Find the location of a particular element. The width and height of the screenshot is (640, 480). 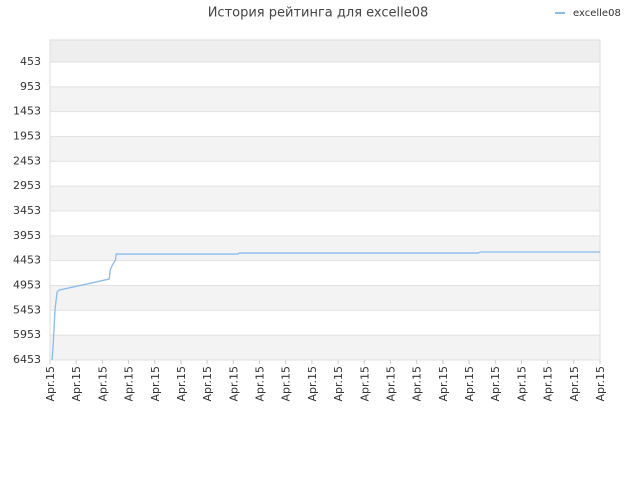

y-tick-label: 4953 is located at coordinates (27, 285).